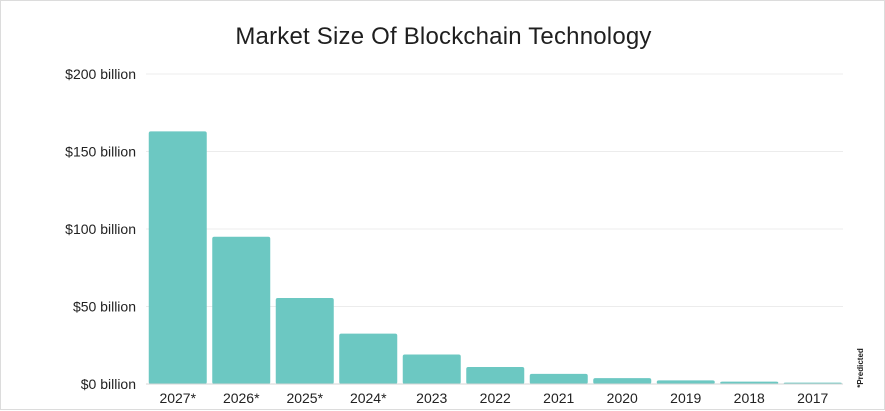 The height and width of the screenshot is (411, 885). Describe the element at coordinates (749, 398) in the screenshot. I see `x-tick-label: 2018` at that location.